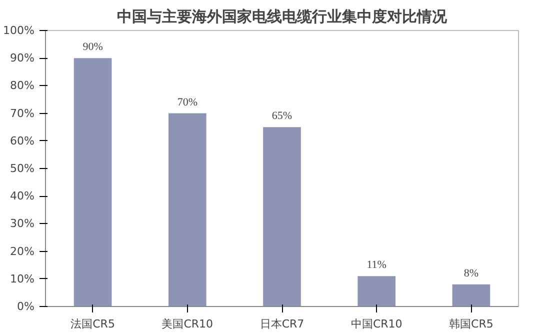 This screenshot has height=333, width=533. What do you see at coordinates (19, 30) in the screenshot?
I see `y-tick-label: 100%` at bounding box center [19, 30].